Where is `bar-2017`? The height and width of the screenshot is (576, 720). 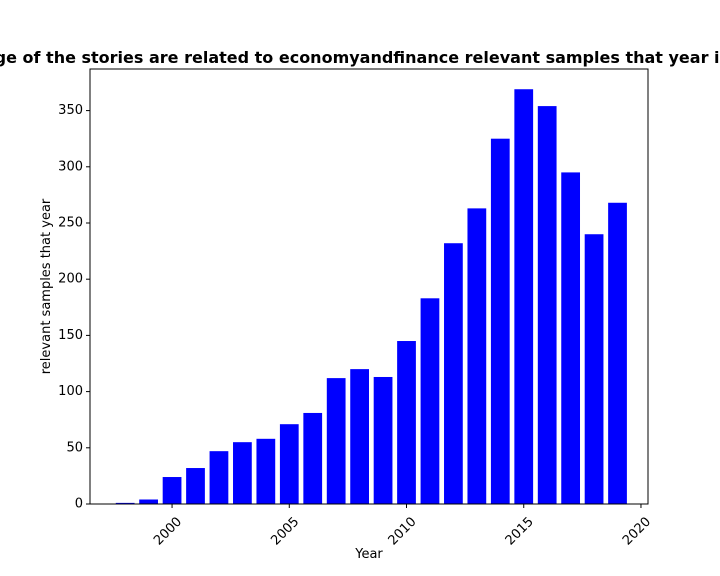
bar-2017 is located at coordinates (571, 338).